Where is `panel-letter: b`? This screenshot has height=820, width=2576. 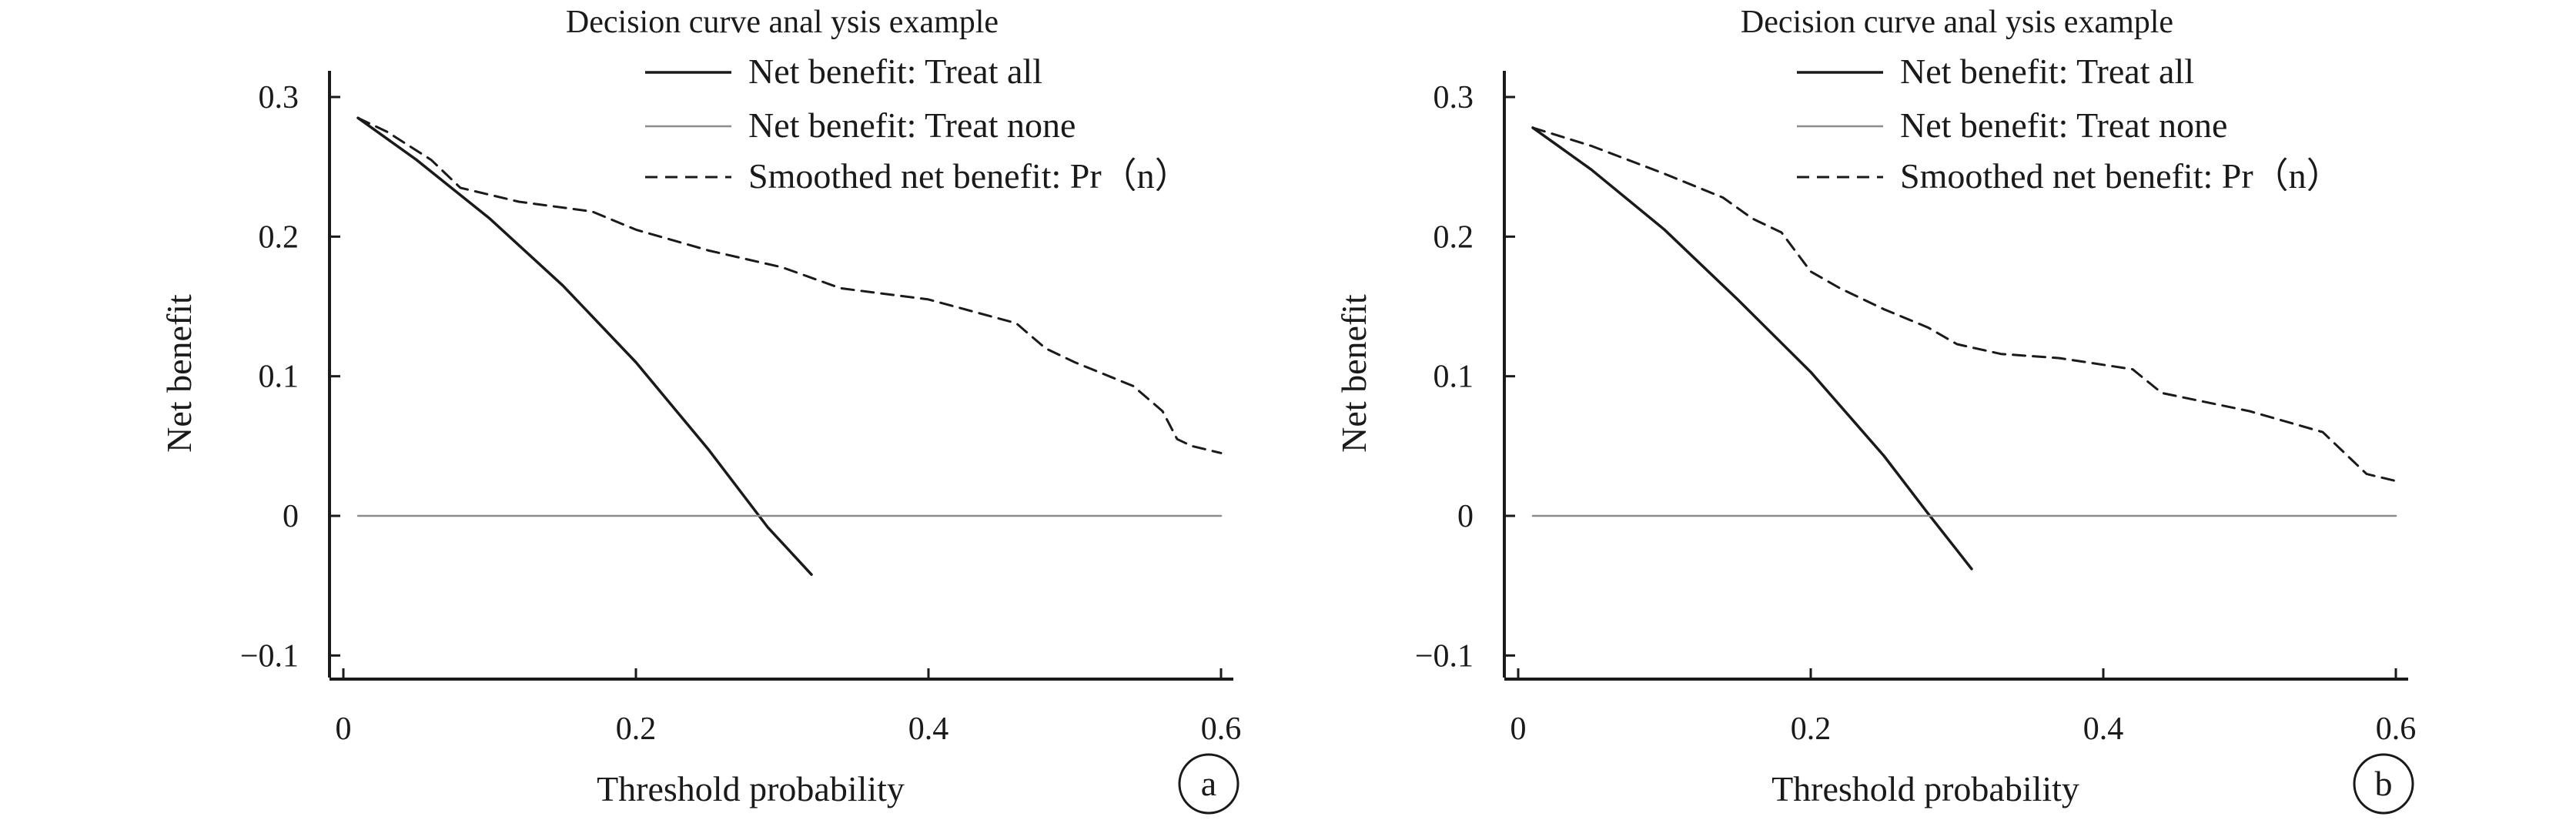
panel-letter: b is located at coordinates (2384, 783).